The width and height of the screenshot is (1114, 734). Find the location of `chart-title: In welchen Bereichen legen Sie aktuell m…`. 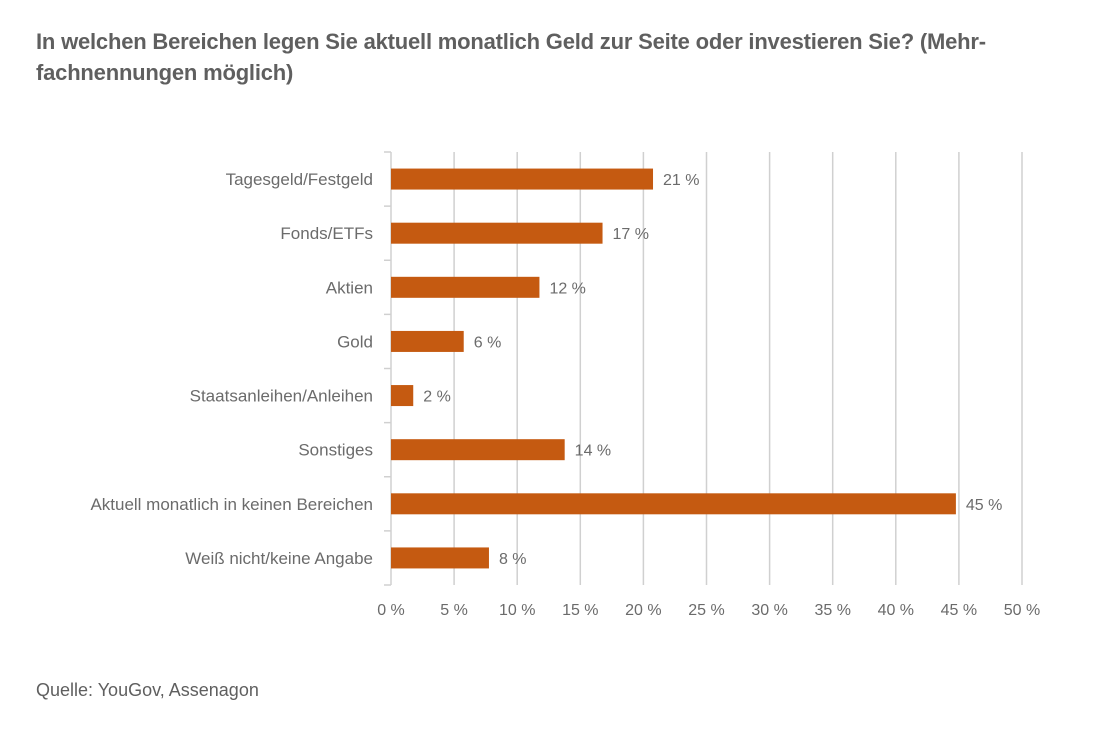

chart-title: In welchen Bereichen legen Sie aktuell m… is located at coordinates (556, 57).